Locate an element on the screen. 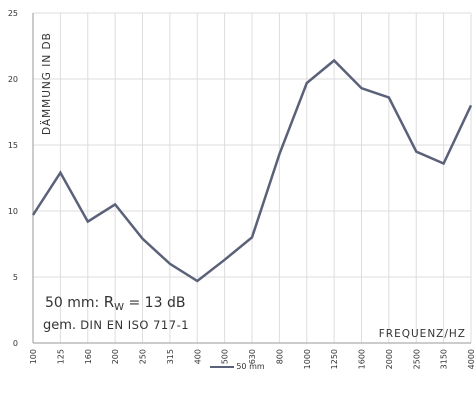 Image resolution: width=475 pixels, height=398 pixels. x-tick-label: 3150 is located at coordinates (444, 359).